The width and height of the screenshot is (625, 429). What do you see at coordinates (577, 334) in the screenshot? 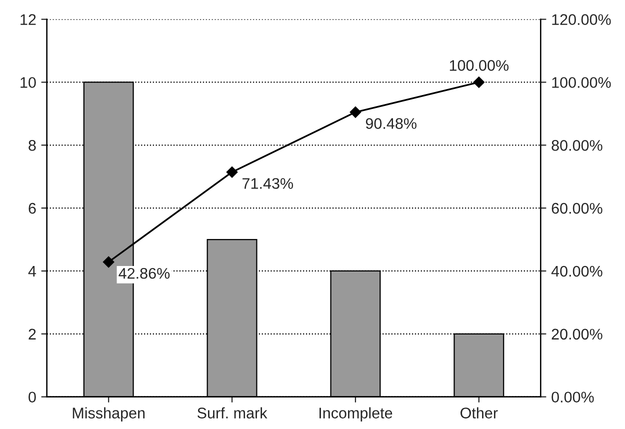
I see `y2-tick-label: 20.00%` at bounding box center [577, 334].